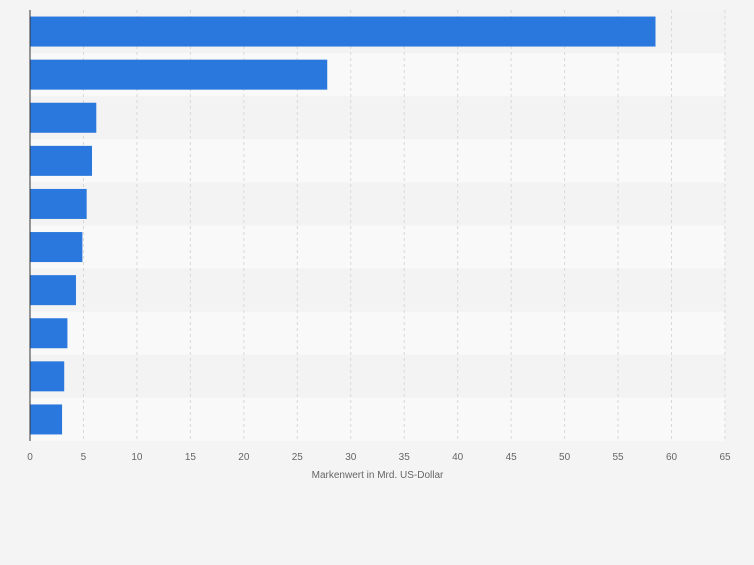 This screenshot has height=565, width=754. Describe the element at coordinates (672, 457) in the screenshot. I see `x-tick-label: 60` at that location.